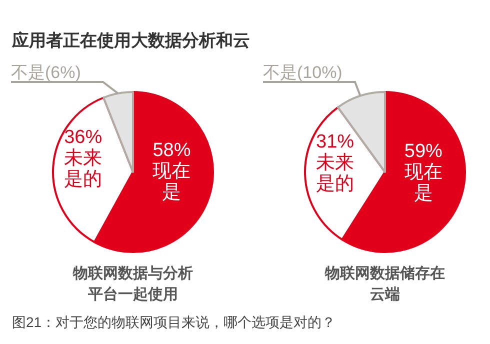 Image resolution: width=490 pixels, height=344 pixels. What do you see at coordinates (335, 141) in the screenshot?
I see `data-label: 31%` at bounding box center [335, 141].